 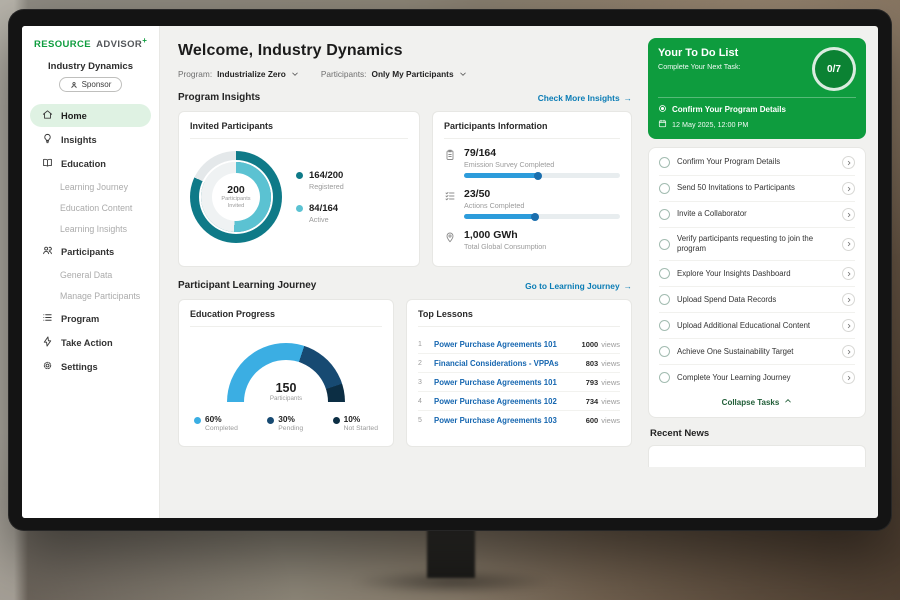 What do you see at coordinates (47, 139) in the screenshot?
I see `insights-icon` at bounding box center [47, 139].